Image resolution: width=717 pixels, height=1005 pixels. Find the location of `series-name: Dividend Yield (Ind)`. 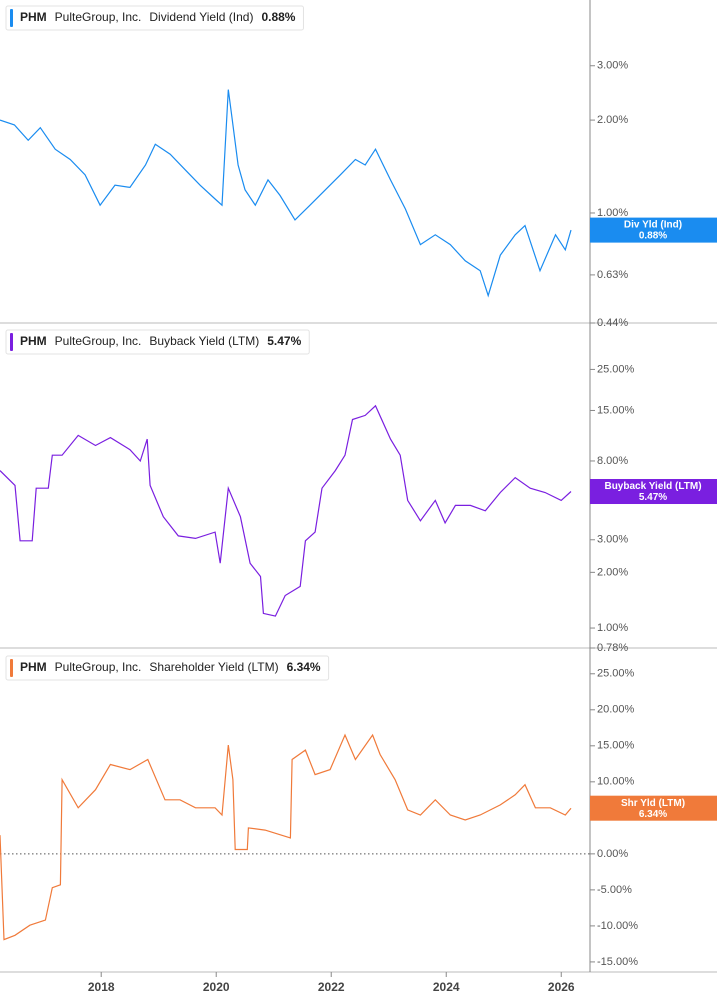

series-name: Dividend Yield (Ind) is located at coordinates (201, 17).